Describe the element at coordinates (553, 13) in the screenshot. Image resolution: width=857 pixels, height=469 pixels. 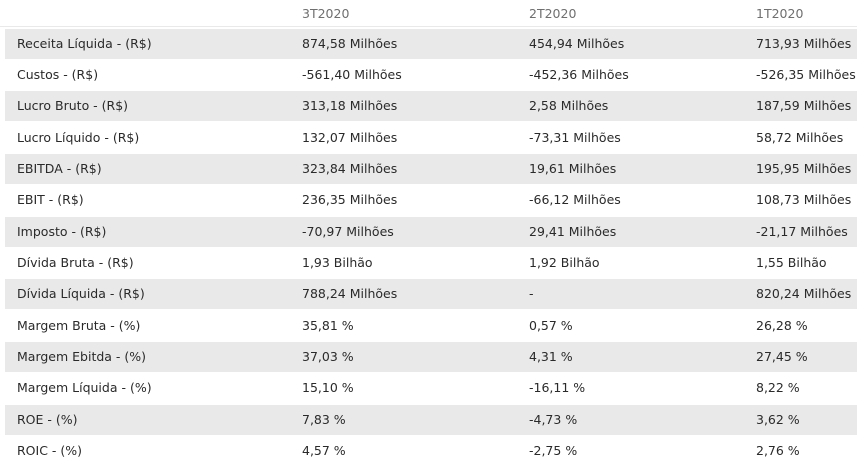
I see `header-cell-2t2020: 2T2020` at that location.